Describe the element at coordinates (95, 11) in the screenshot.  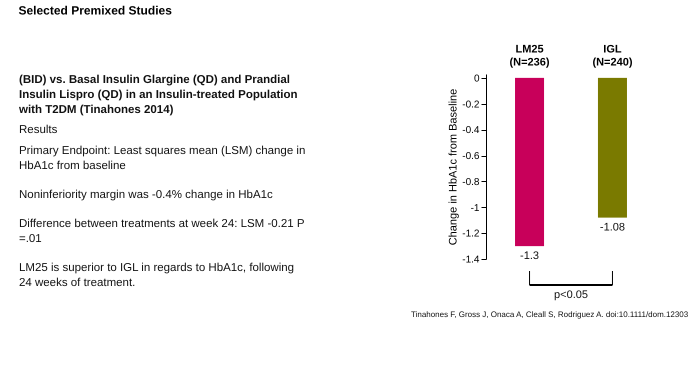
I see `text: Selected Premixed Studies` at that location.